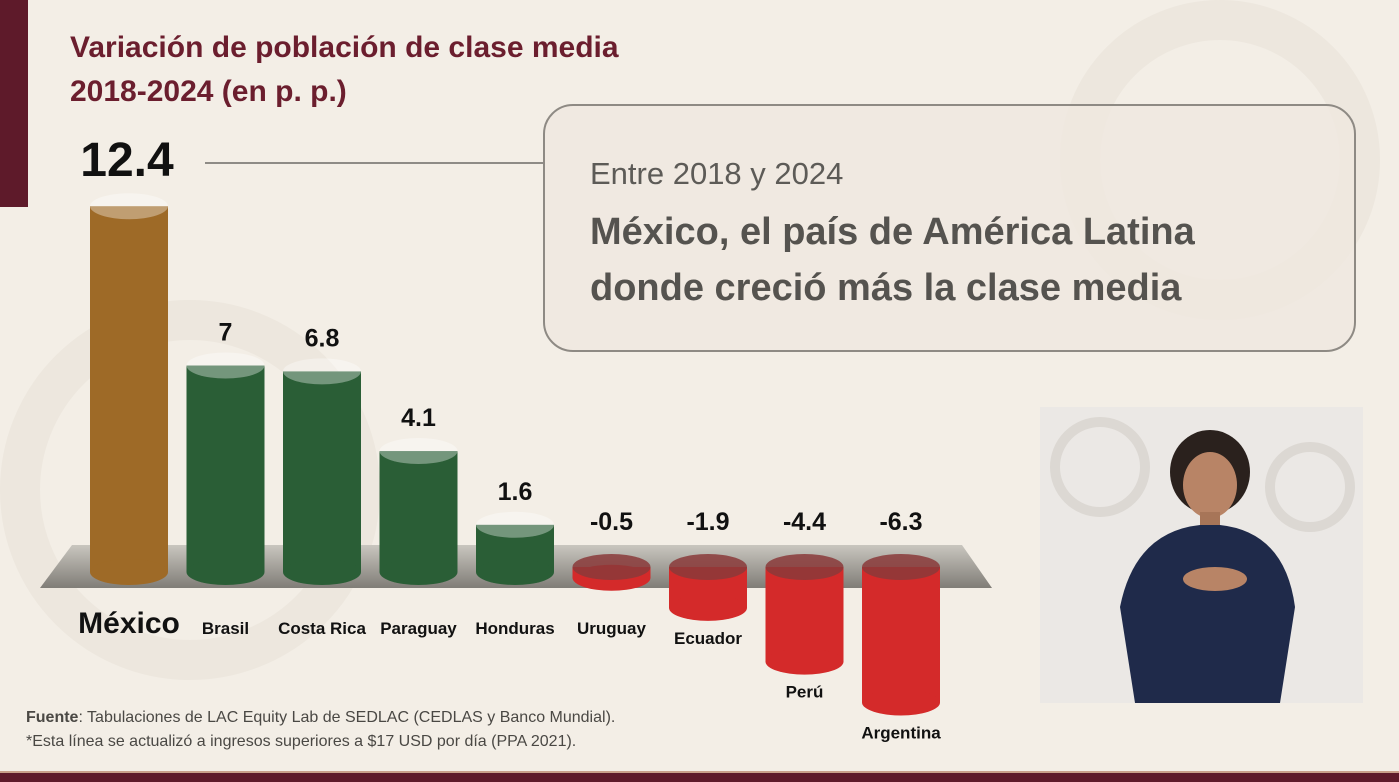  I want to click on interpreter-figure, so click(1201, 555).